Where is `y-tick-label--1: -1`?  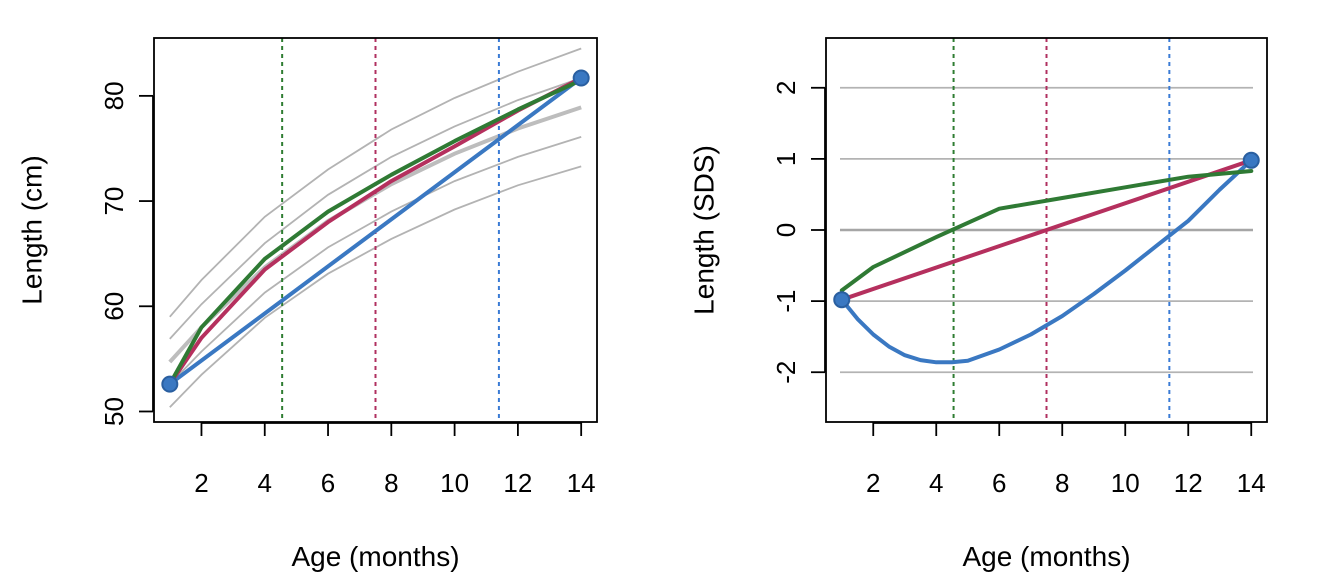
y-tick-label--1: -1 is located at coordinates (786, 301).